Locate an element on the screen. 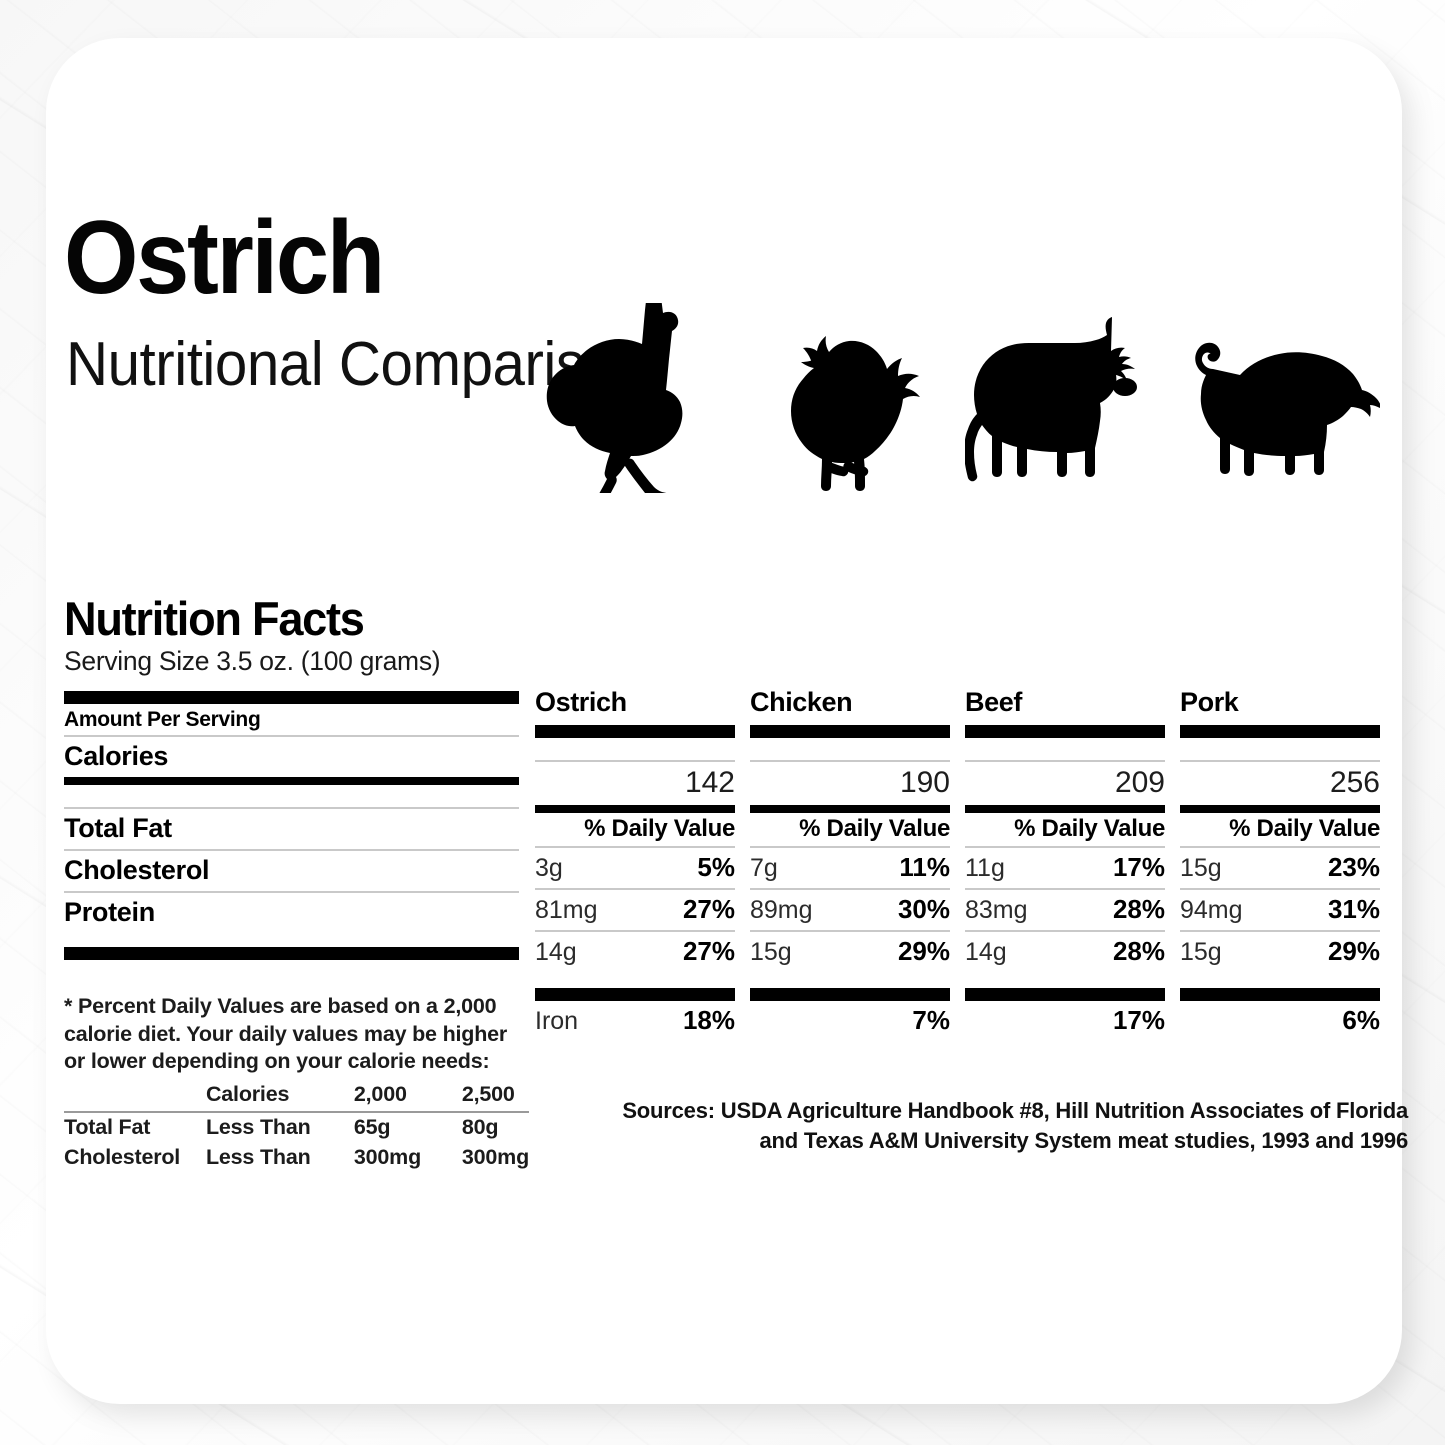  calories-value-row: 190 is located at coordinates (850, 783).